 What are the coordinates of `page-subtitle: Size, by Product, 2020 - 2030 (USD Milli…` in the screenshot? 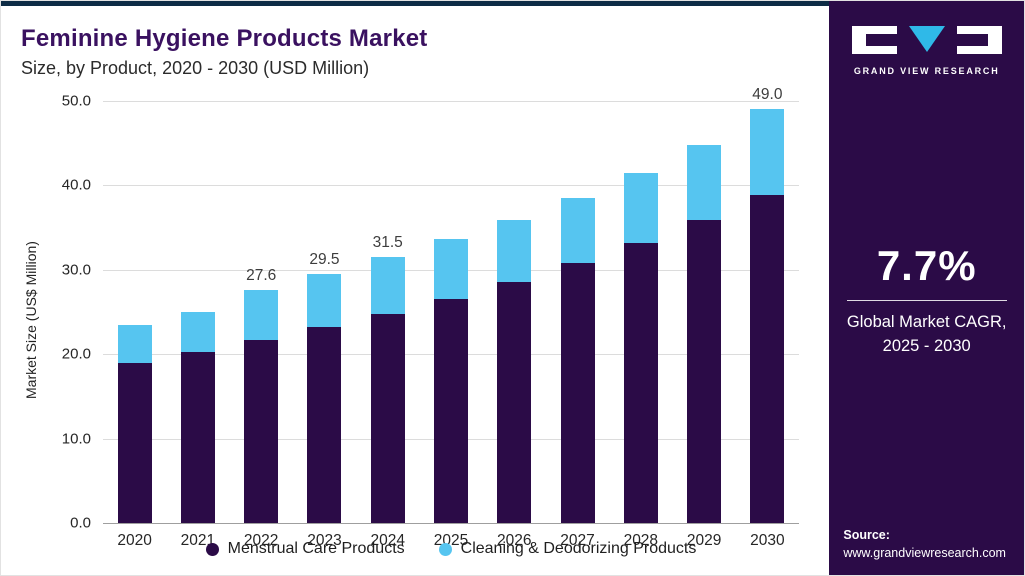 It's located at (195, 68).